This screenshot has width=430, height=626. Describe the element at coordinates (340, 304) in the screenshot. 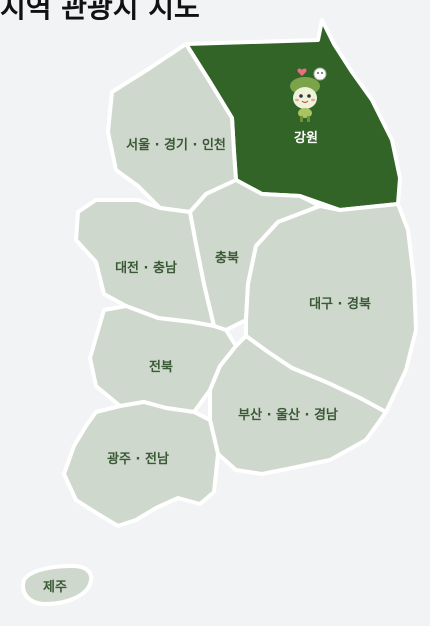

I see `region-daegu-gyeongbuk-label: 대구 · 경북` at that location.